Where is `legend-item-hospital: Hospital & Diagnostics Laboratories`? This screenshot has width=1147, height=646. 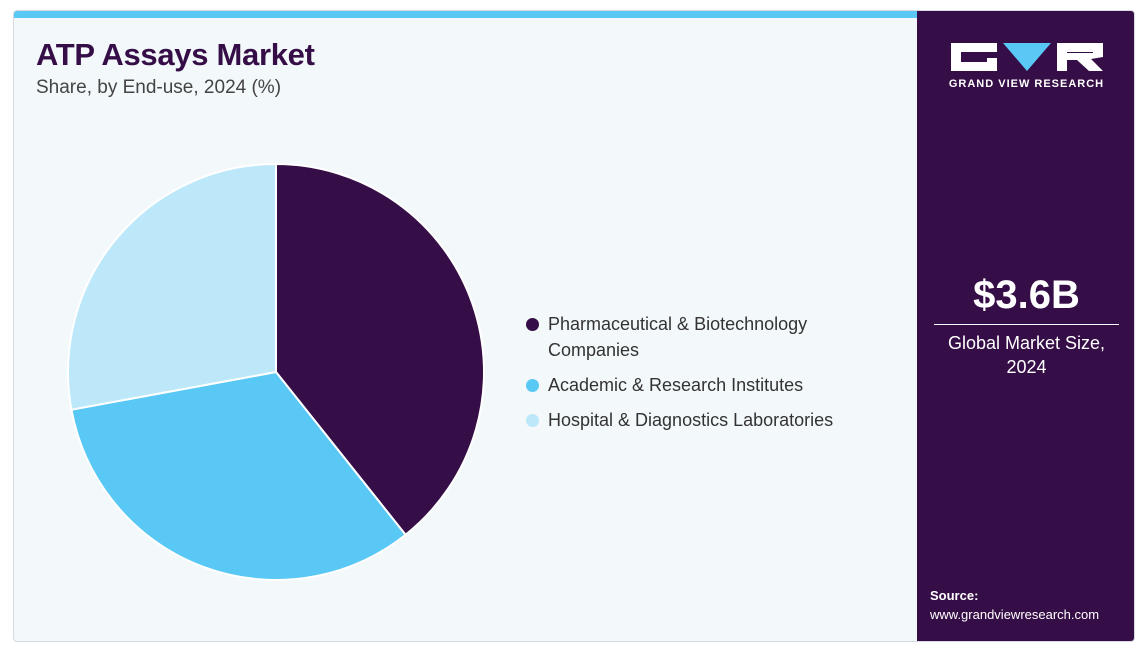 legend-item-hospital: Hospital & Diagnostics Laboratories is located at coordinates (711, 420).